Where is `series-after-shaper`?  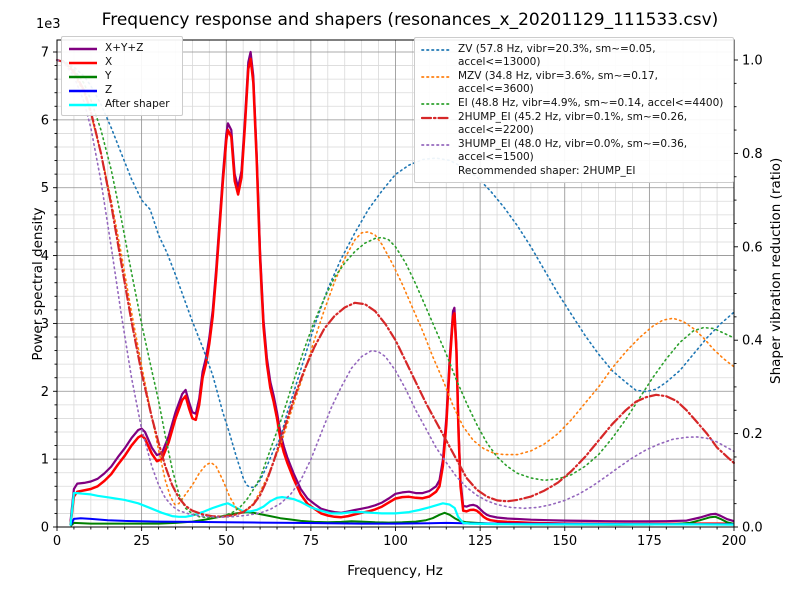
series-after-shaper is located at coordinates (402, 509).